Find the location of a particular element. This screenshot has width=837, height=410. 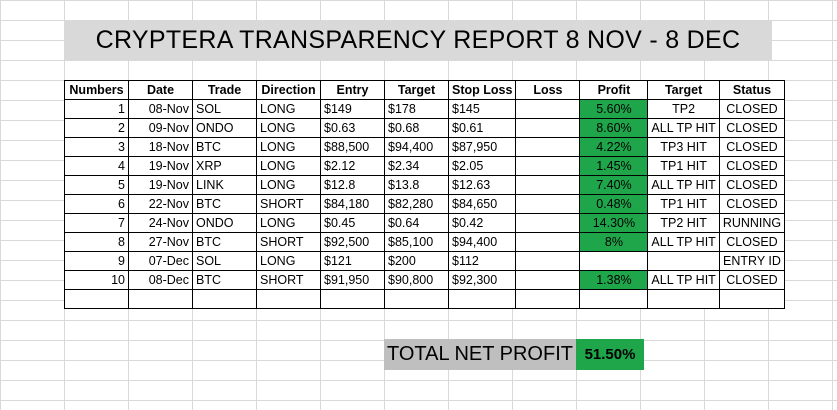

total-net-profit-value: 51.50% is located at coordinates (610, 354).